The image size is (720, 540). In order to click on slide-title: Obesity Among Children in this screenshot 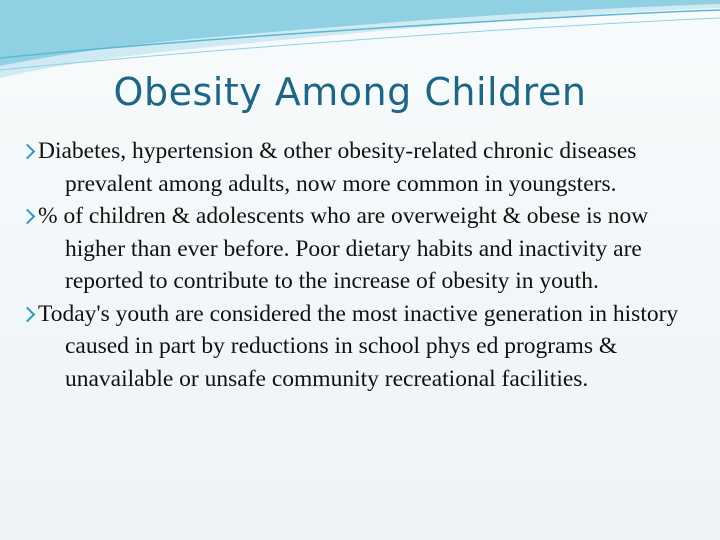, I will do `click(350, 92)`.